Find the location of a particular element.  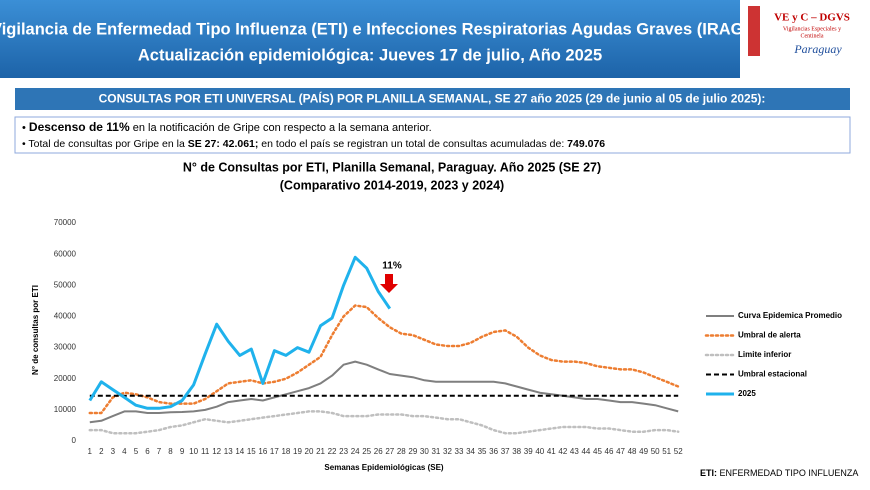

logo-name: VE y C – DGVS is located at coordinates (812, 18).